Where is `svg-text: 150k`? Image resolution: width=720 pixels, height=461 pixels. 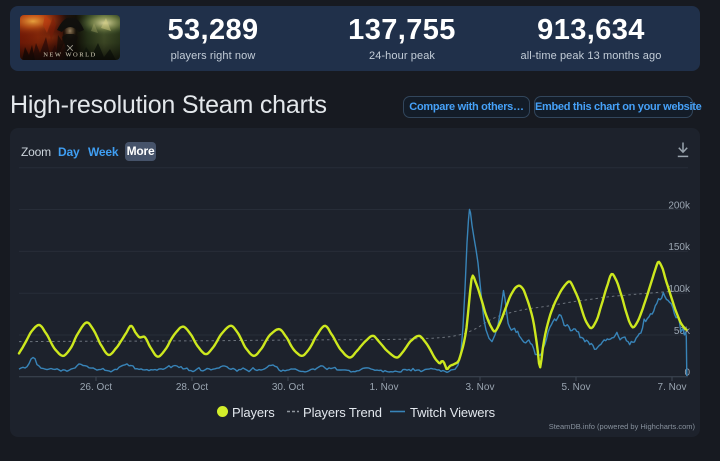
svg-text: 150k is located at coordinates (679, 247).